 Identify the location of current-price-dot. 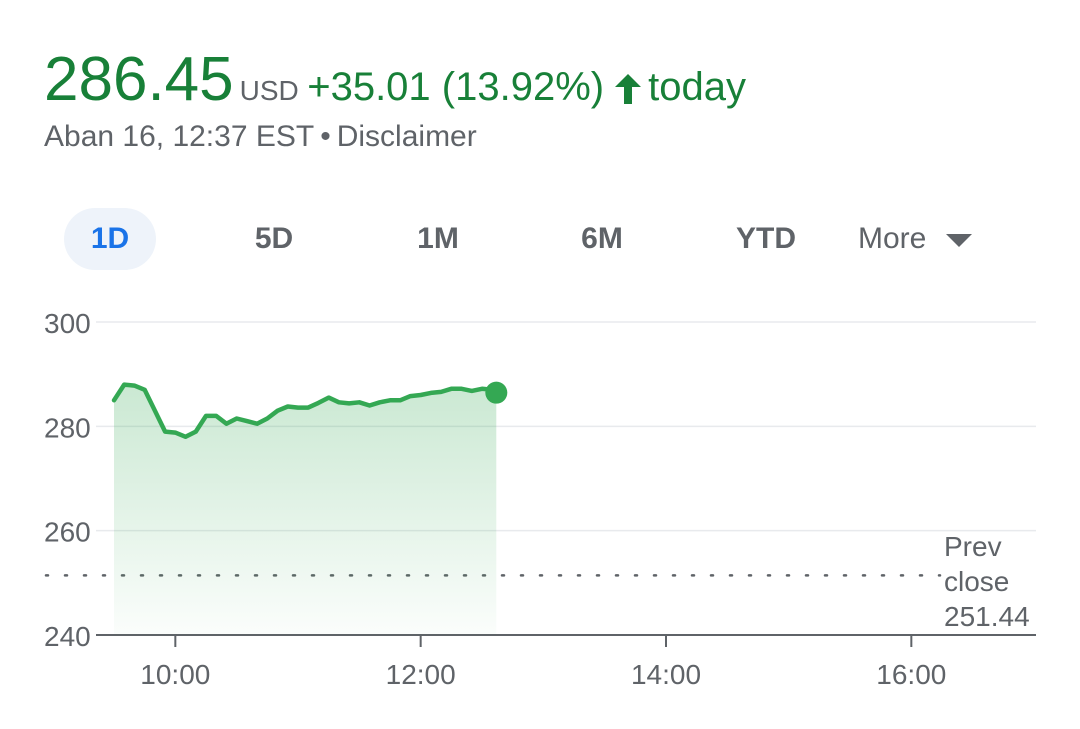
(496, 392).